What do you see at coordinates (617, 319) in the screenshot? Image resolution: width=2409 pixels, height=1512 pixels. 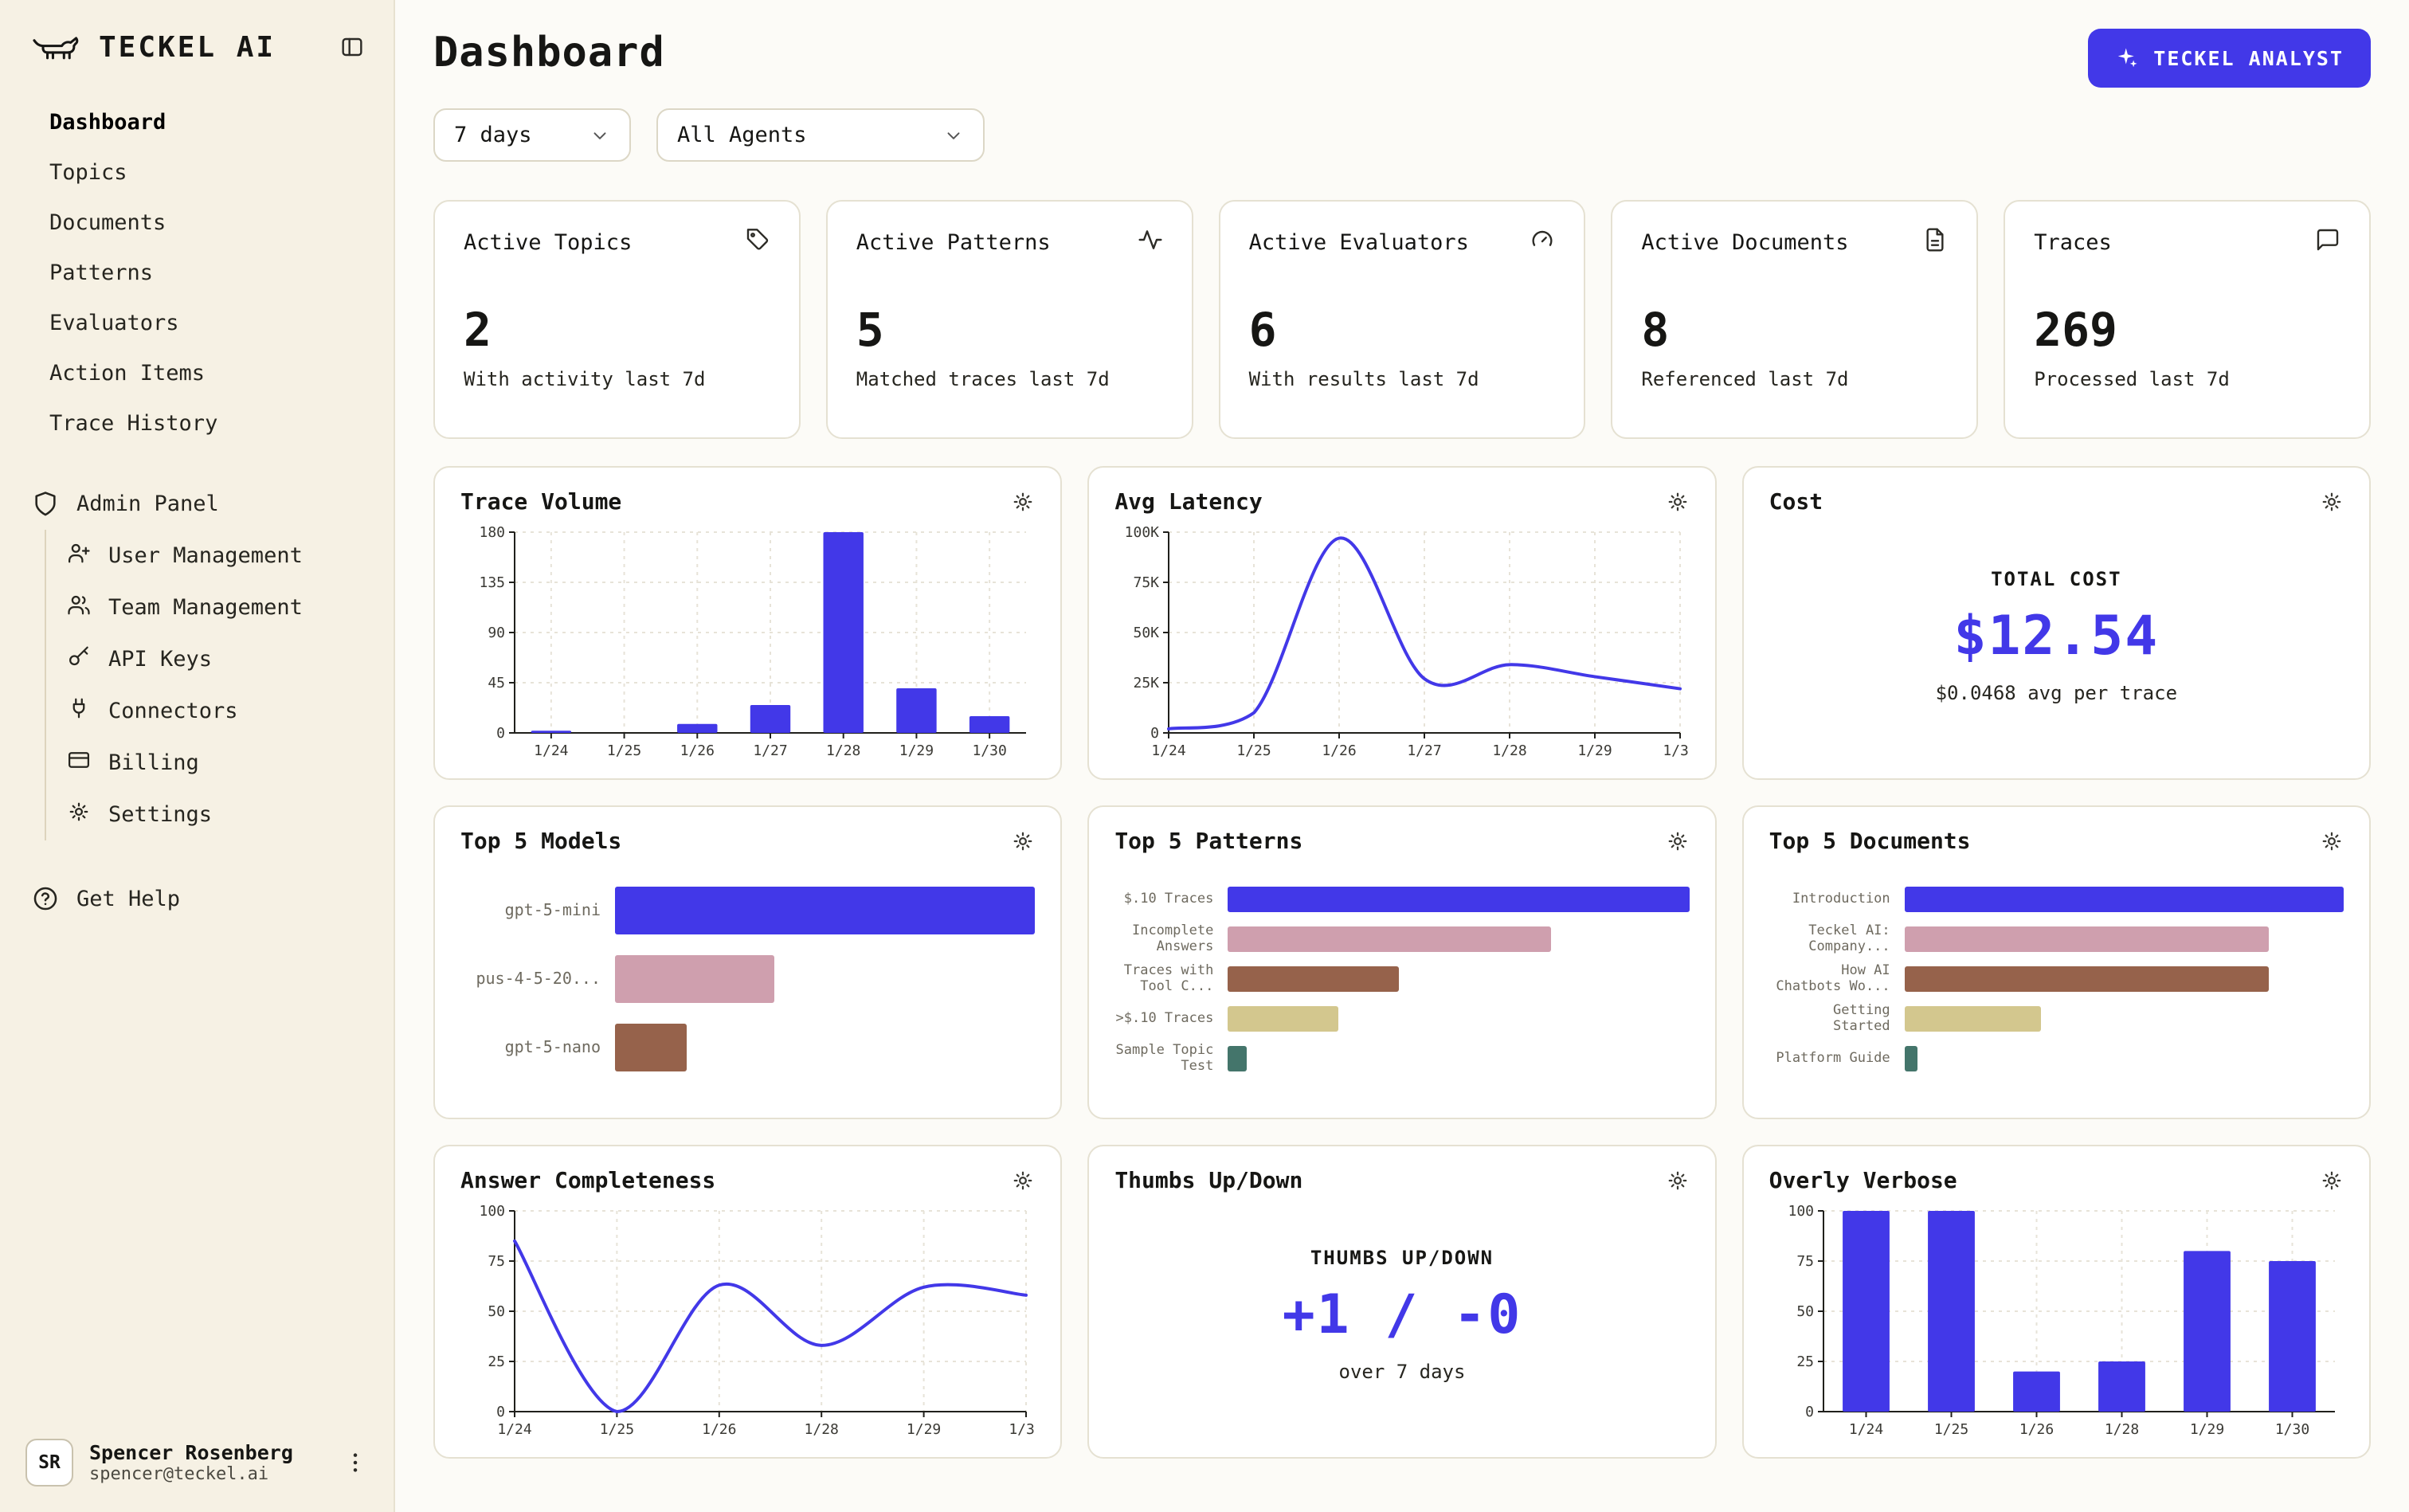 I see `stat-card-active-topics: Active Topics 2 With activity last 7d` at bounding box center [617, 319].